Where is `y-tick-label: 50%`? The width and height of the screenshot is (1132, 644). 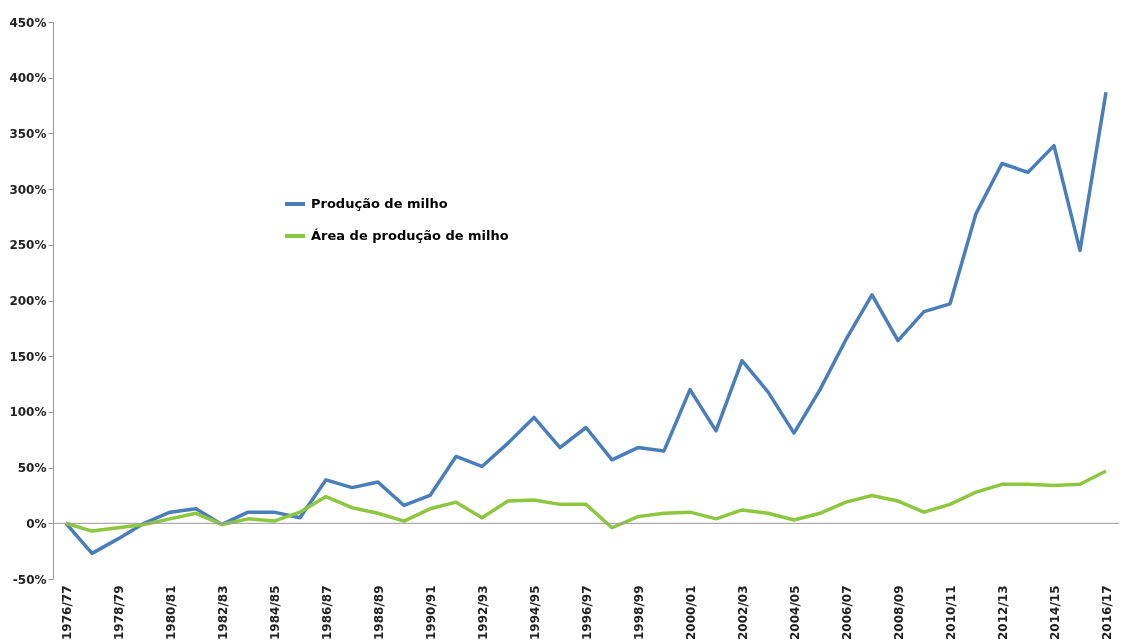 y-tick-label: 50% is located at coordinates (32, 468).